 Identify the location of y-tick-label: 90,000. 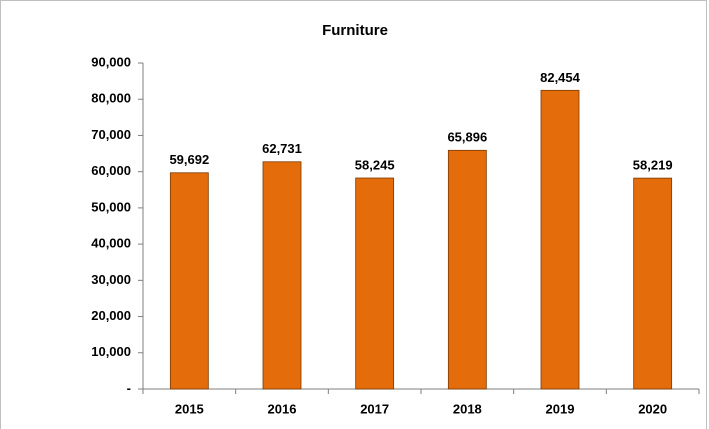
(111, 61).